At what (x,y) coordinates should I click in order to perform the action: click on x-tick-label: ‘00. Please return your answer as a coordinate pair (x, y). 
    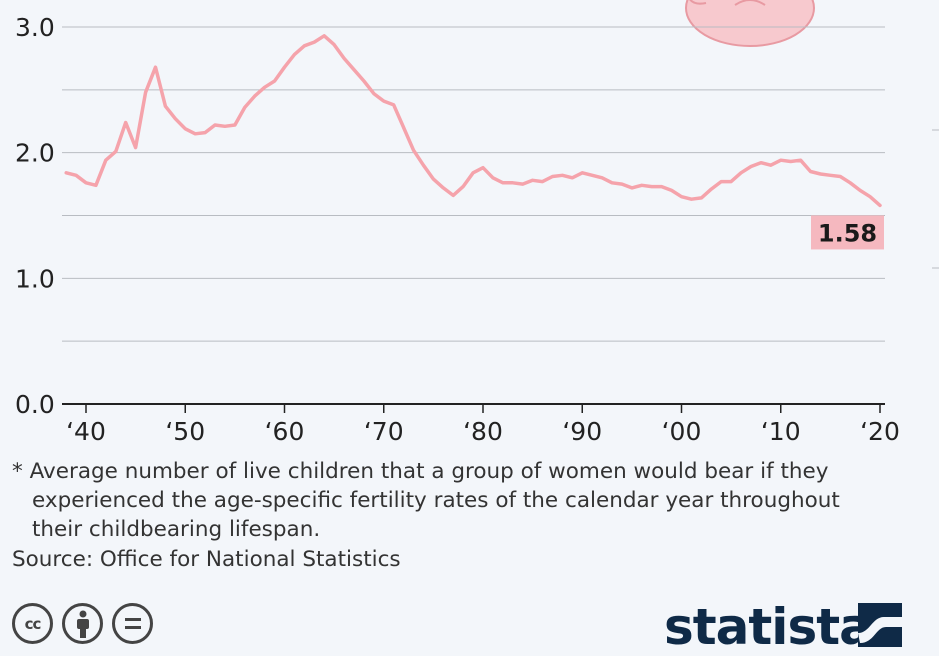
    Looking at the image, I should click on (682, 431).